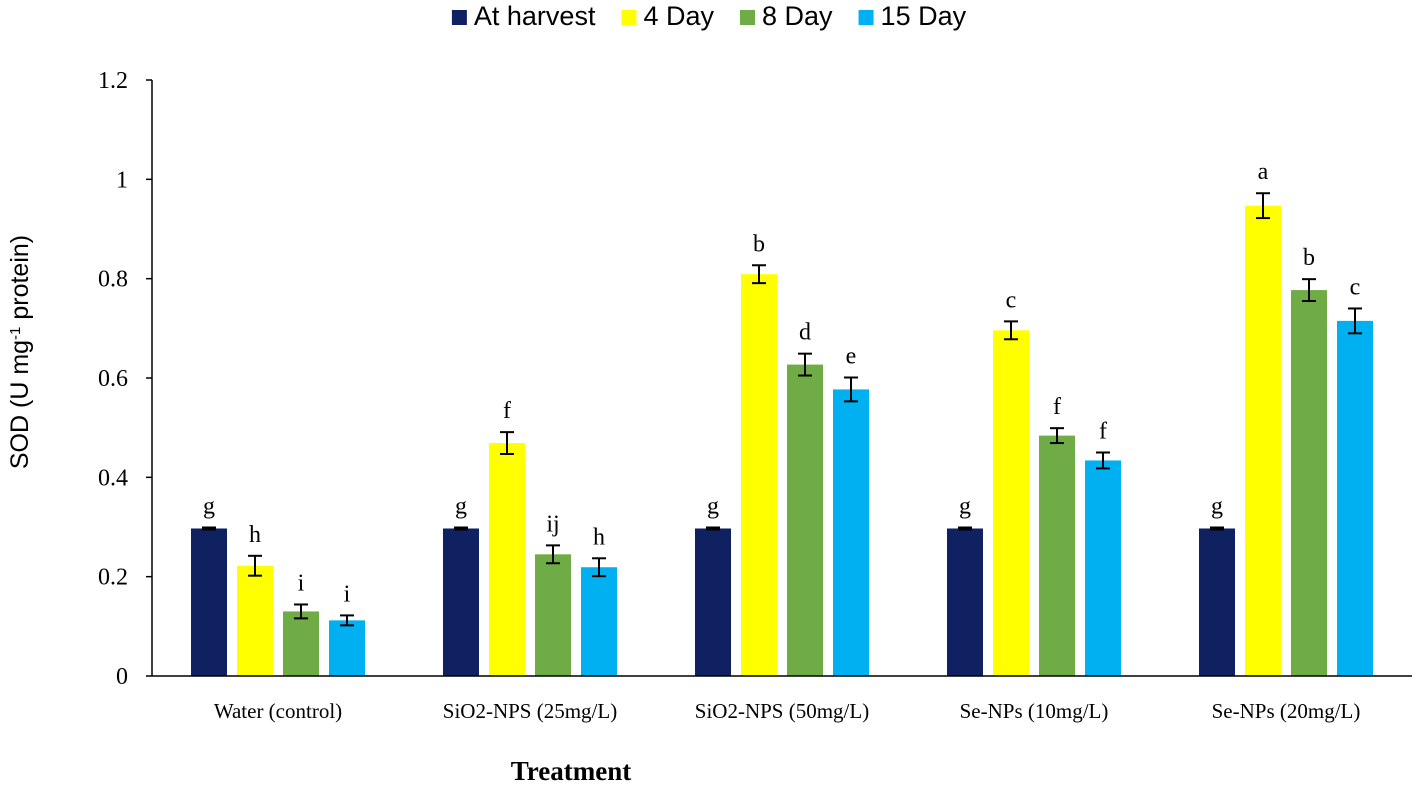 This screenshot has width=1418, height=785. I want to click on legend-label: 8 Day, so click(797, 16).